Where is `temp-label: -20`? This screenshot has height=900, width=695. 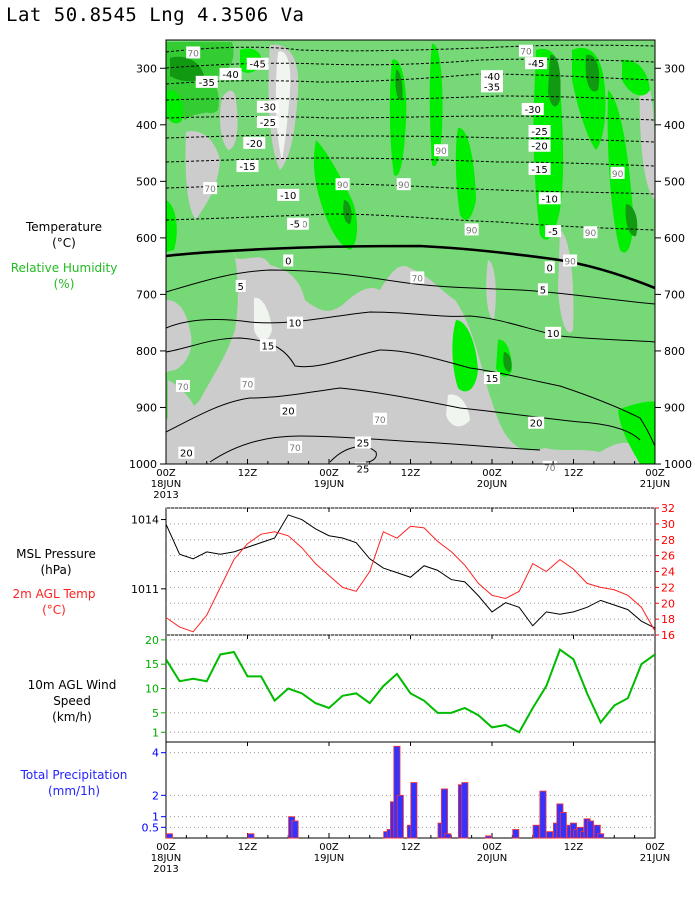 temp-label: -20 is located at coordinates (539, 147).